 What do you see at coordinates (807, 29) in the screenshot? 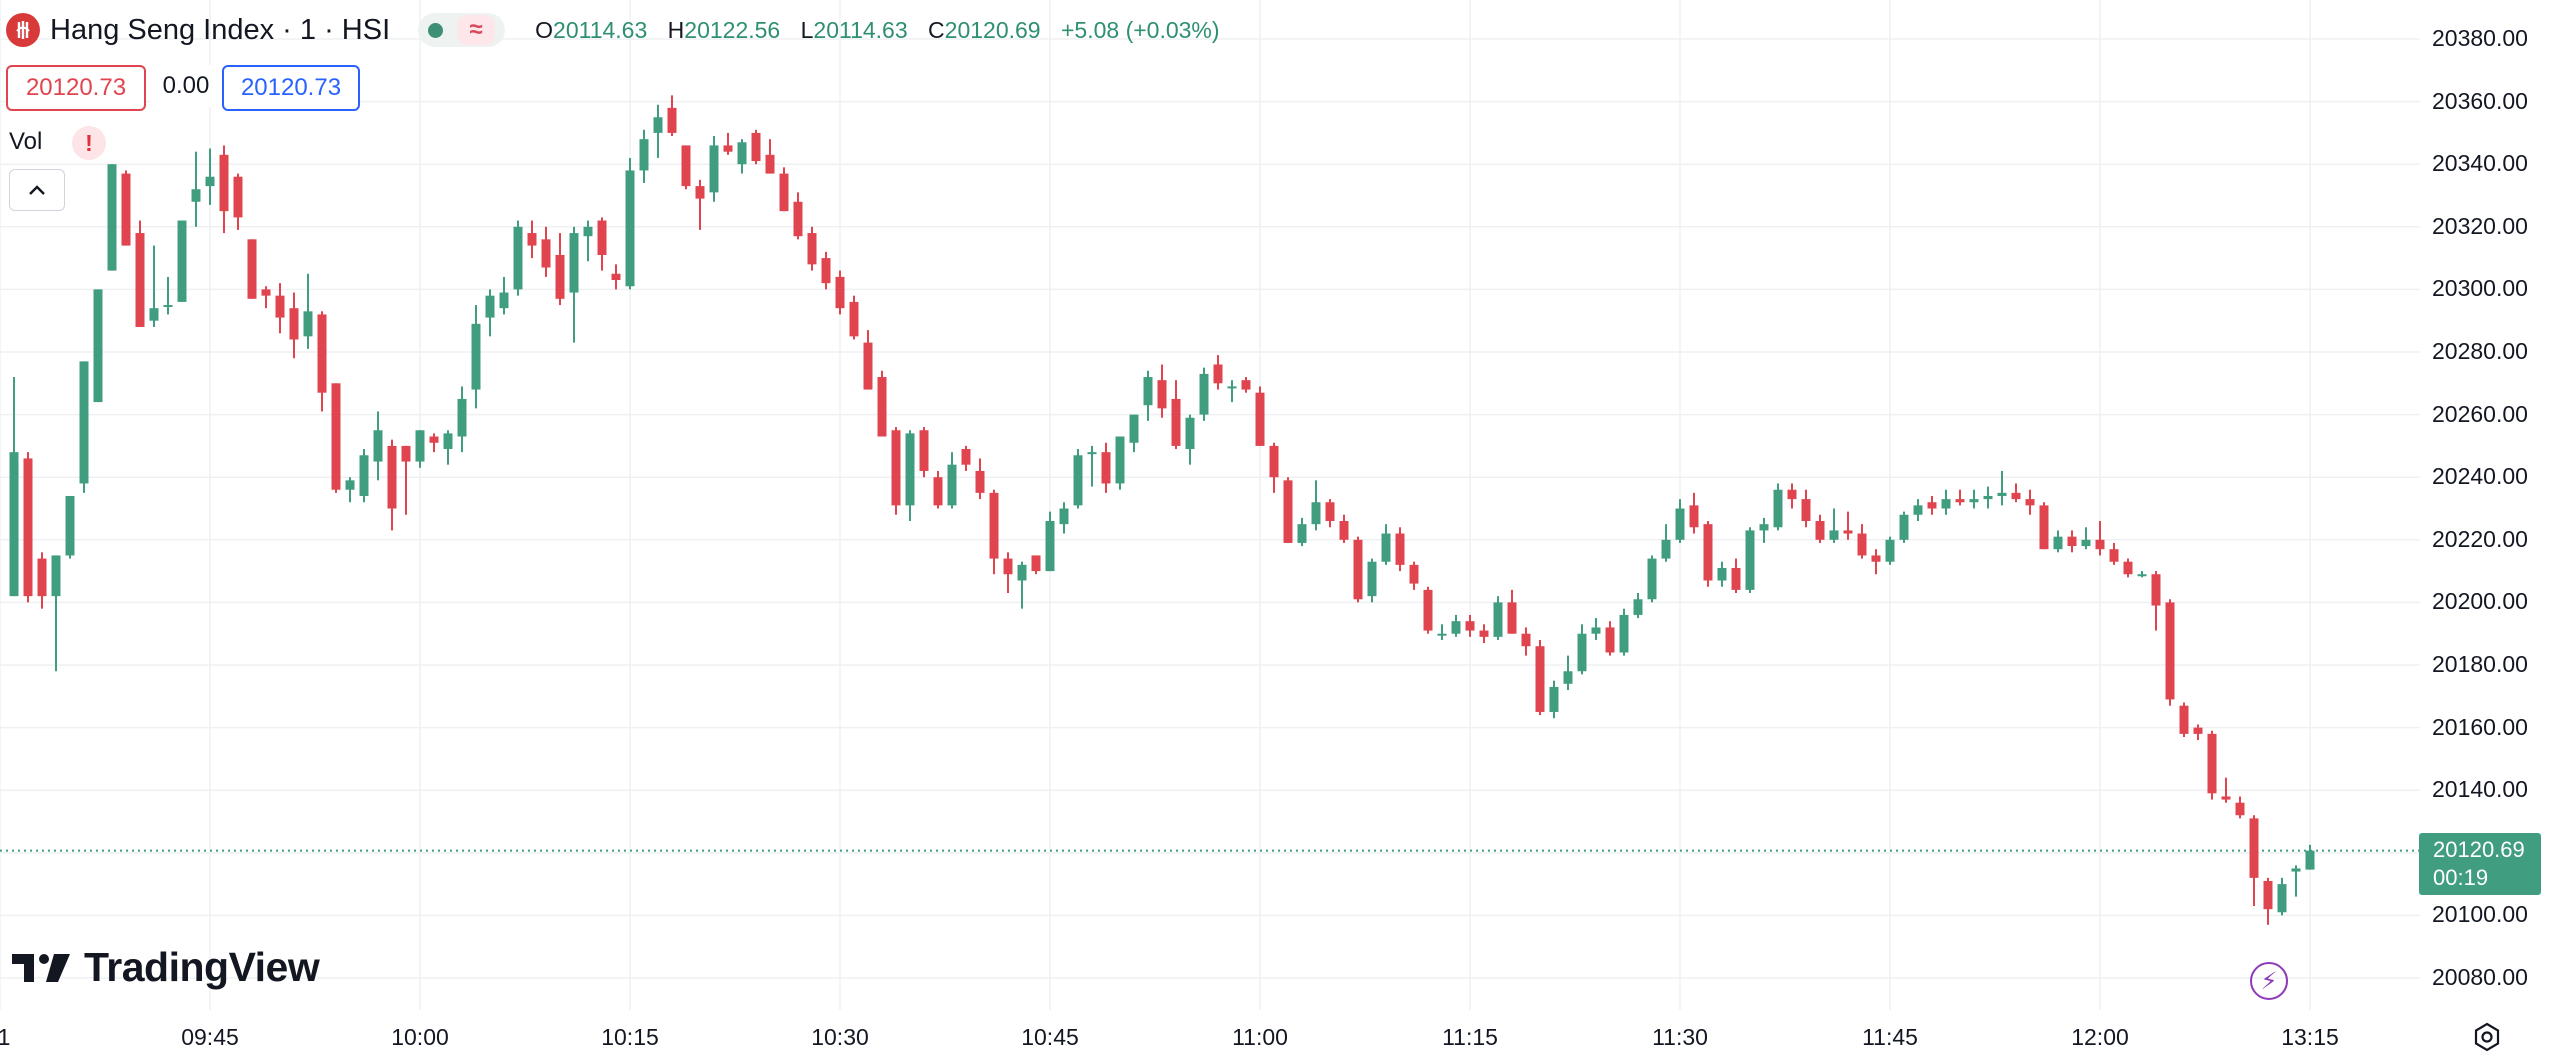
I see `low-key: L` at bounding box center [807, 29].